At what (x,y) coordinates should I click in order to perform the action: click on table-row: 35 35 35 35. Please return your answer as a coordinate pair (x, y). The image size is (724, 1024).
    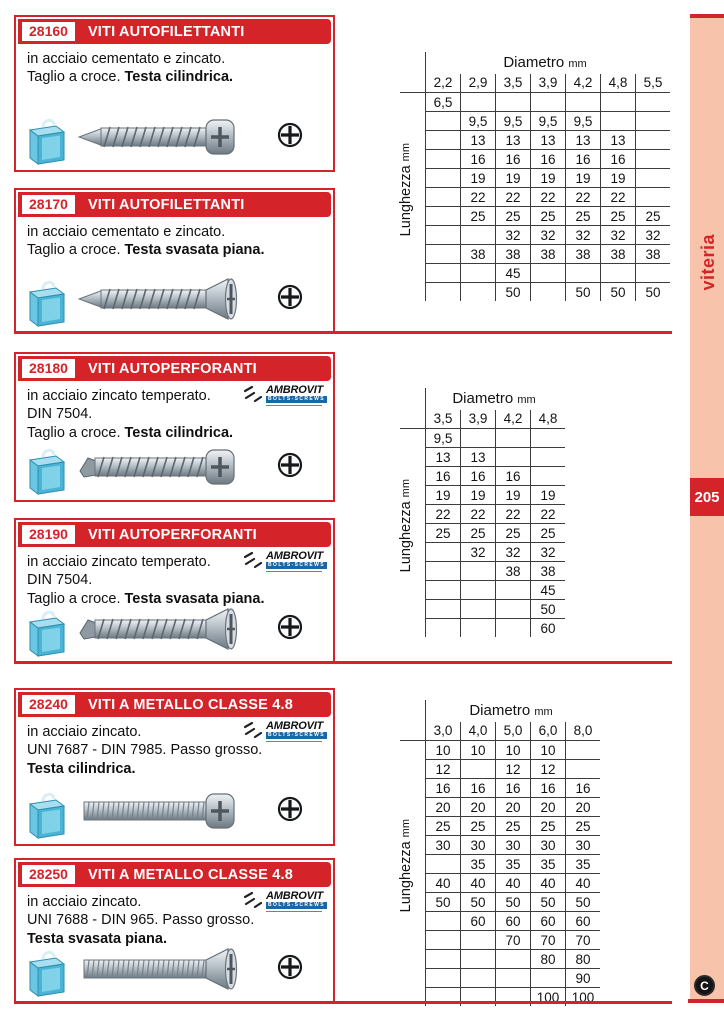
    Looking at the image, I should click on (512, 864).